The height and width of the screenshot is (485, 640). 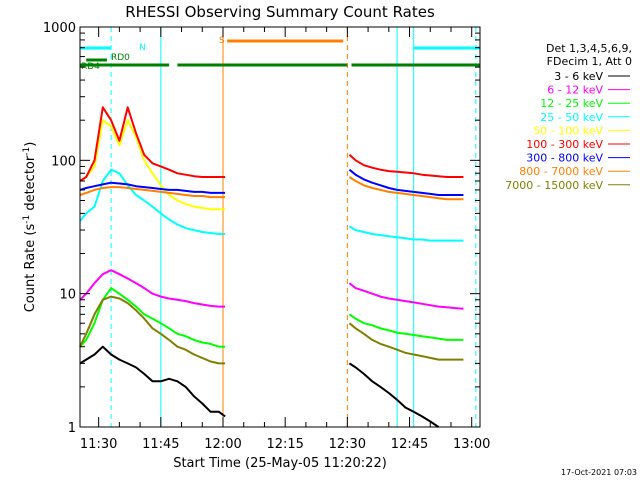 I want to click on flag-label-rd0: RD0, so click(x=120, y=58).